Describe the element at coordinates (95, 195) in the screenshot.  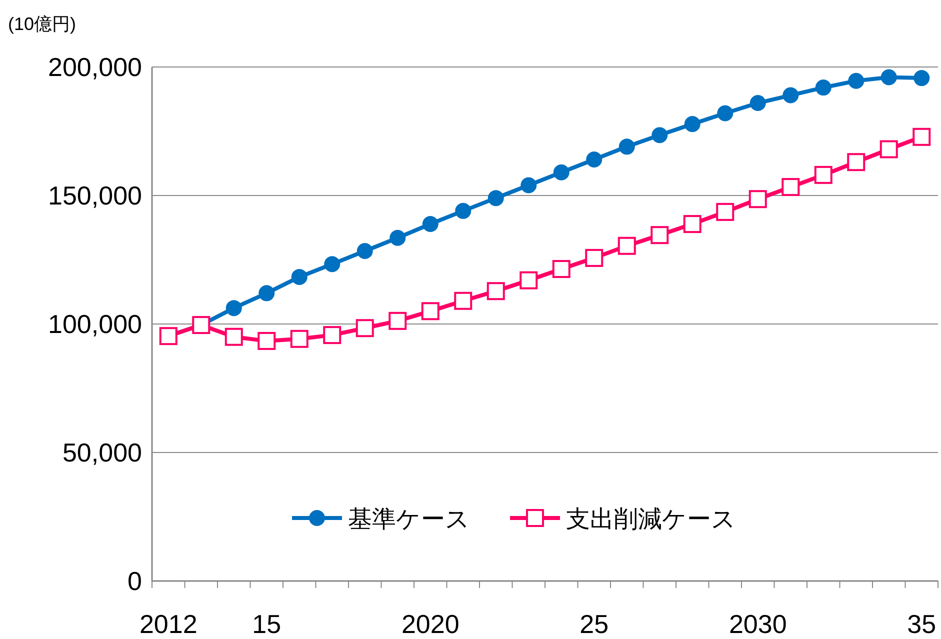
I see `y-tick-label: 150,000` at that location.